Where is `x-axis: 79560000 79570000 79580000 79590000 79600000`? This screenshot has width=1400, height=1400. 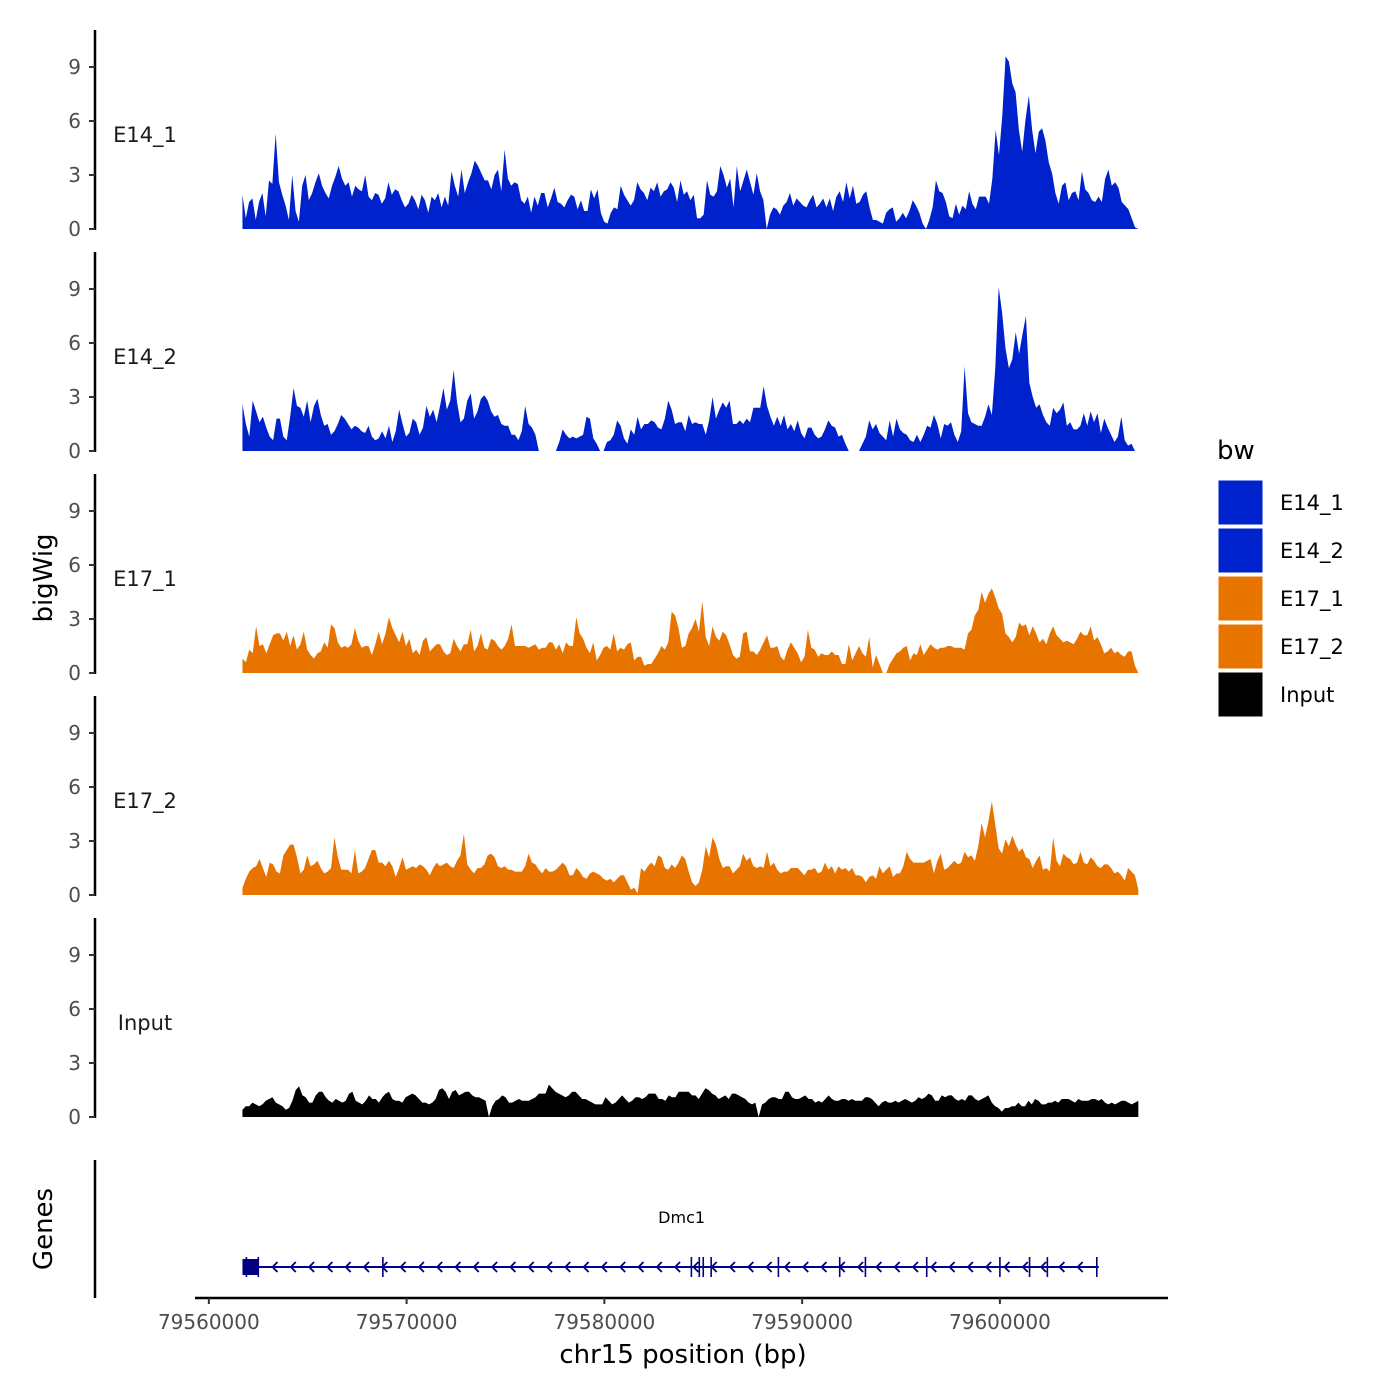
x-axis: 79560000 79570000 79580000 79590000 79600000 is located at coordinates (663, 1315).